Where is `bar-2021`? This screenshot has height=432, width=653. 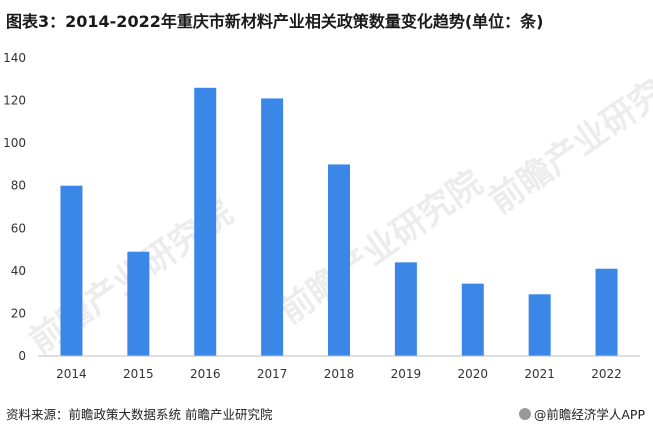
bar-2021 is located at coordinates (539, 325).